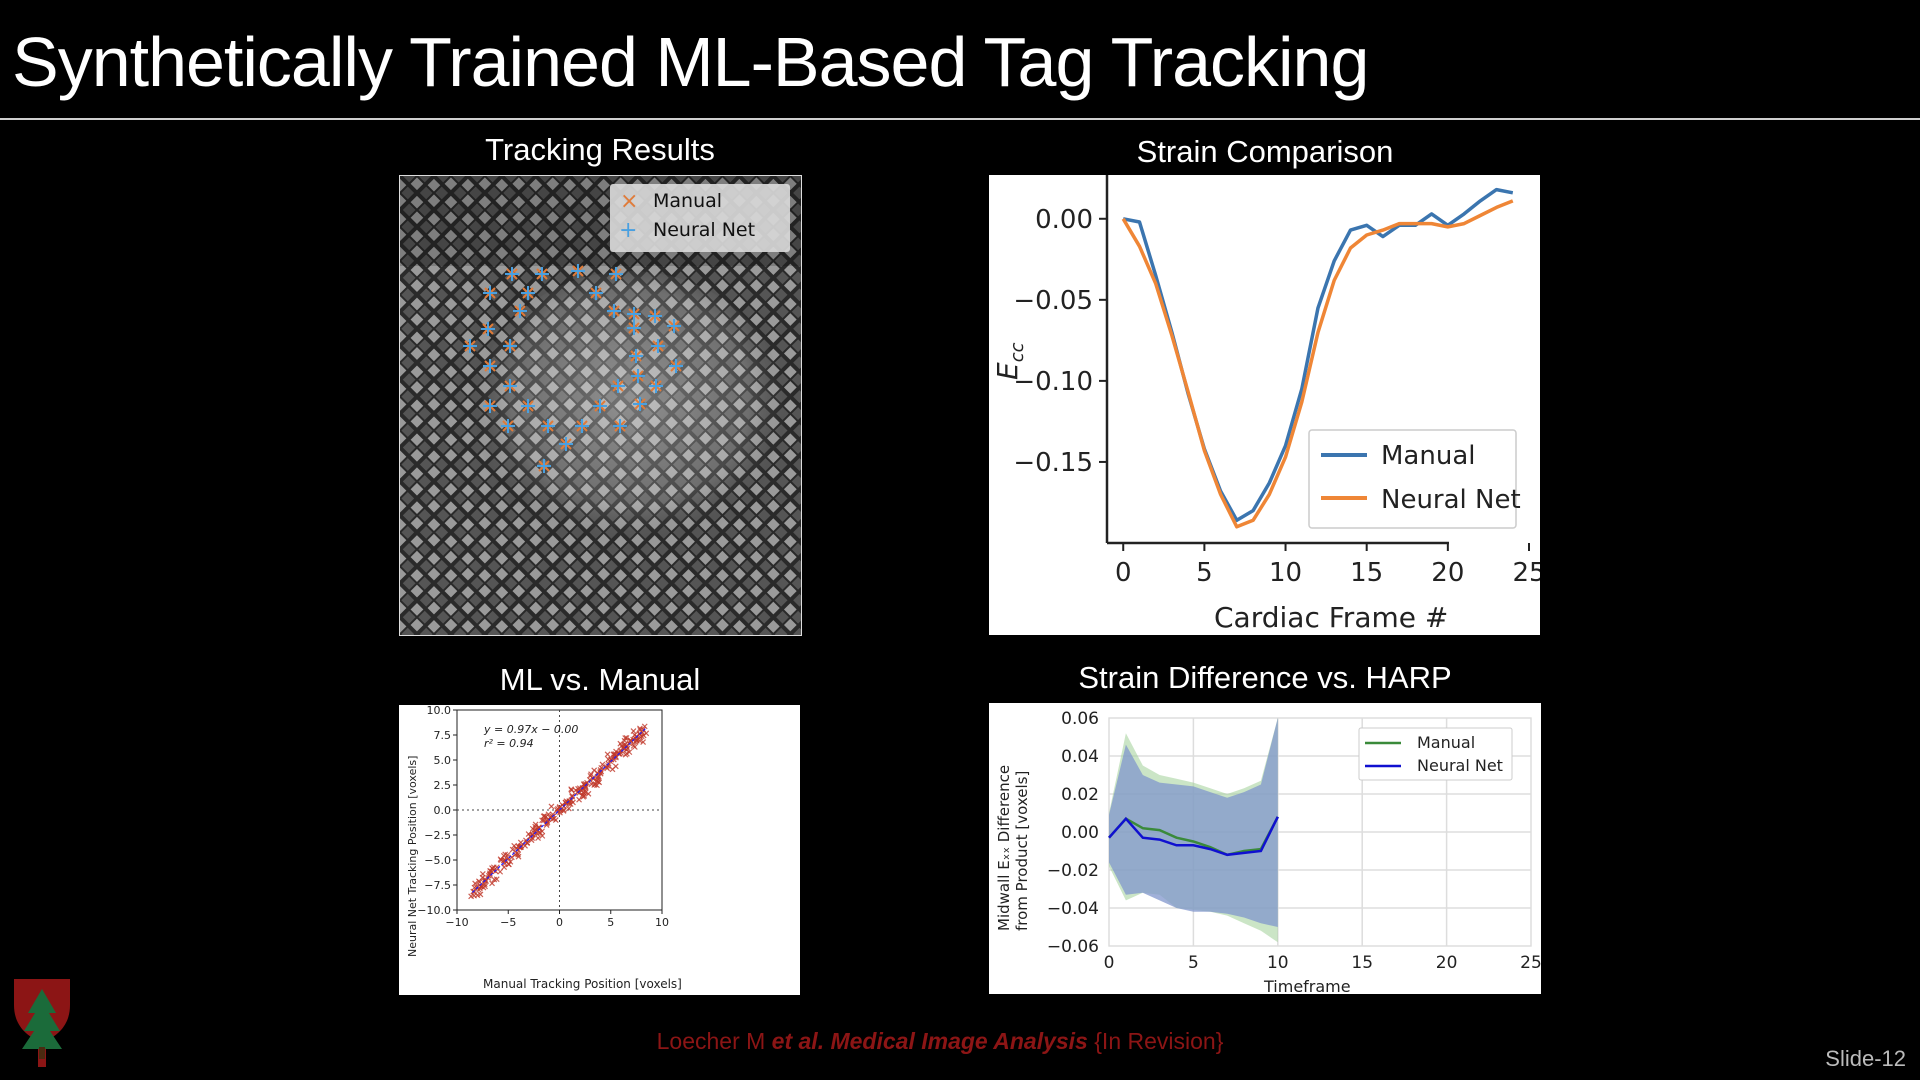  I want to click on strain-legend-manual: Manual, so click(1428, 456).